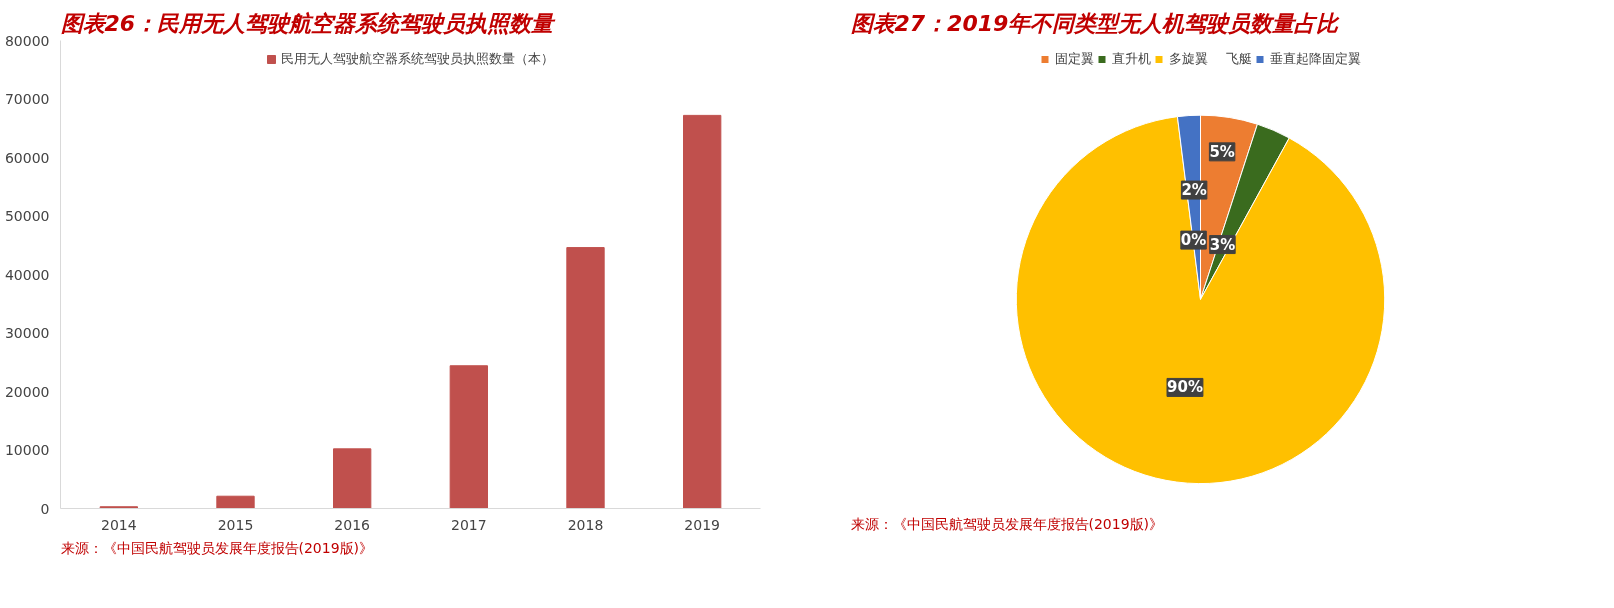  Describe the element at coordinates (1194, 190) in the screenshot. I see `data-label: 2%` at that location.